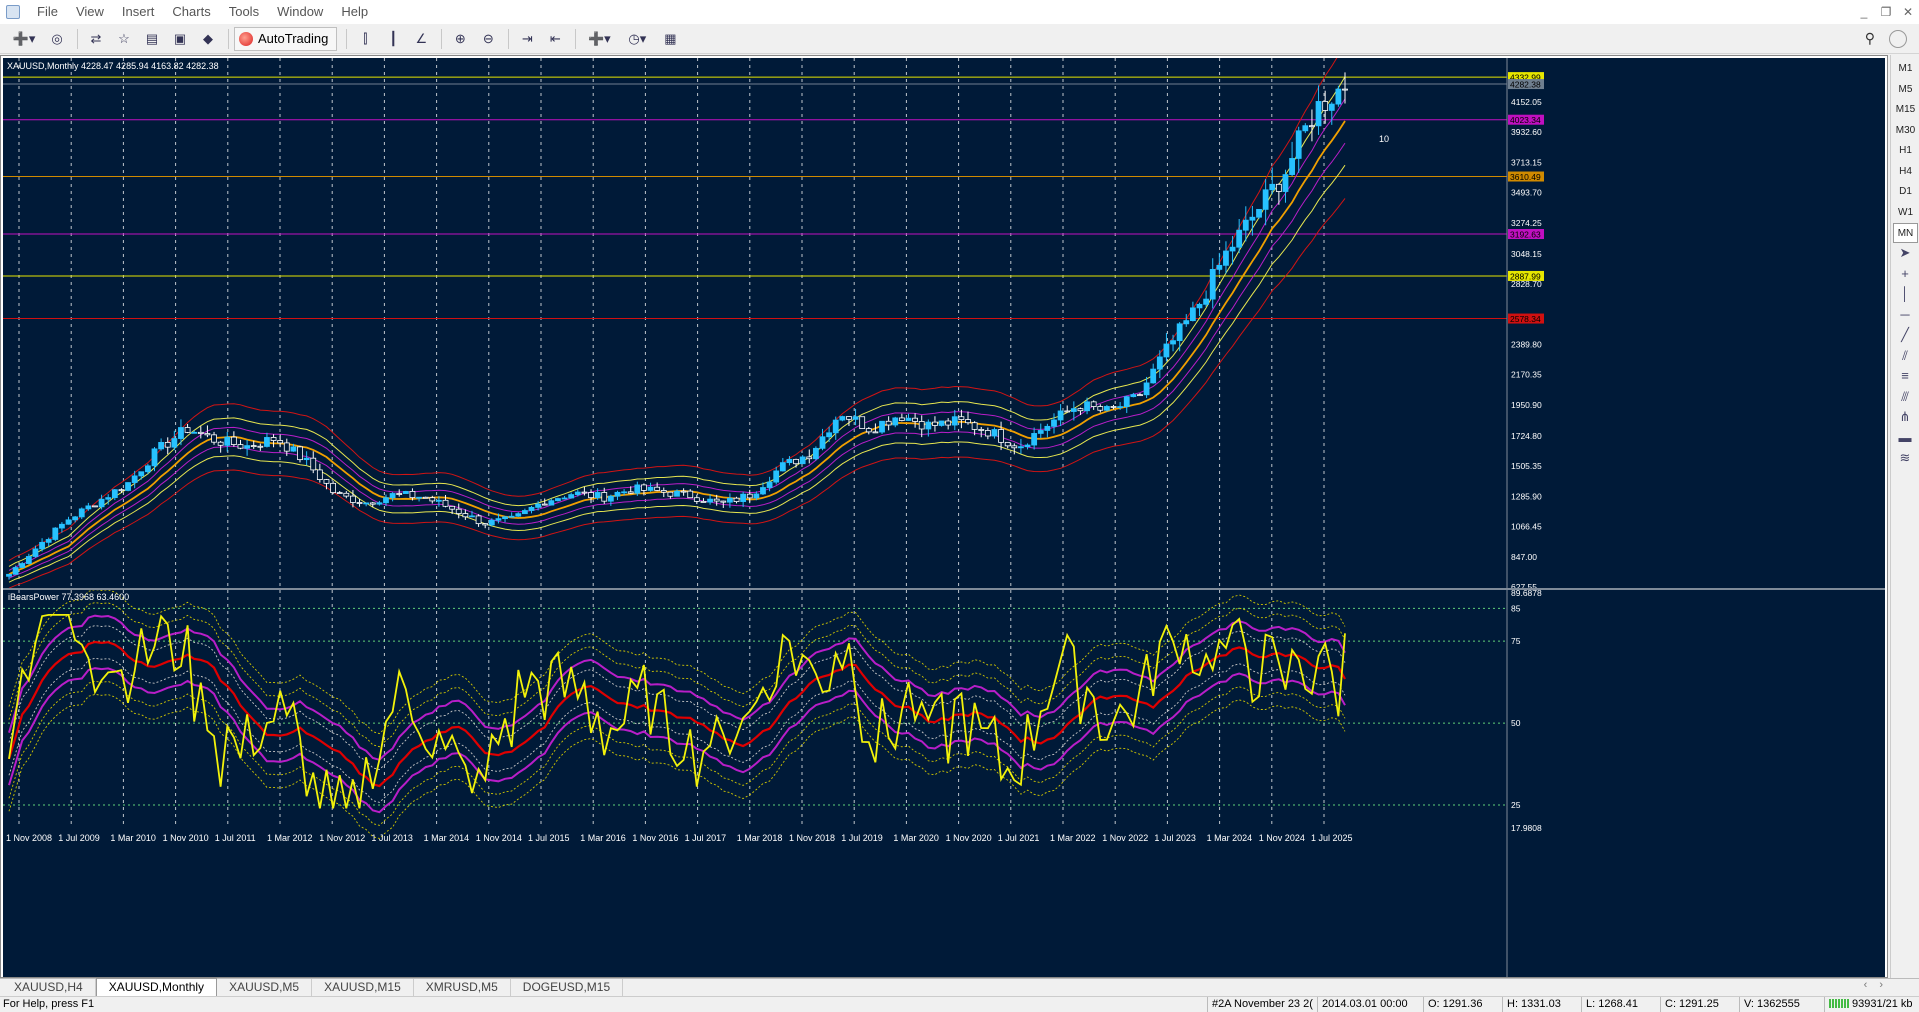 The height and width of the screenshot is (1012, 1919). Describe the element at coordinates (1905, 396) in the screenshot. I see `gann-icon: ⫻` at that location.